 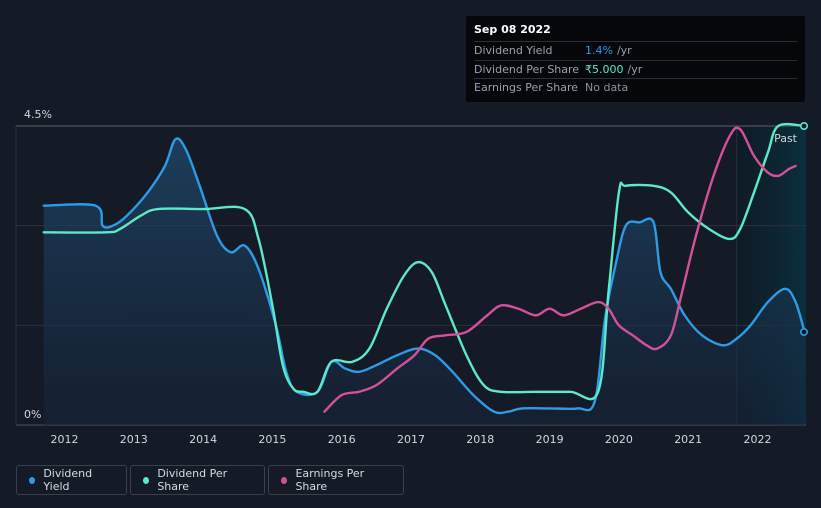 I want to click on legend-item-earnings-per-share: Earnings Per Share, so click(x=336, y=480).